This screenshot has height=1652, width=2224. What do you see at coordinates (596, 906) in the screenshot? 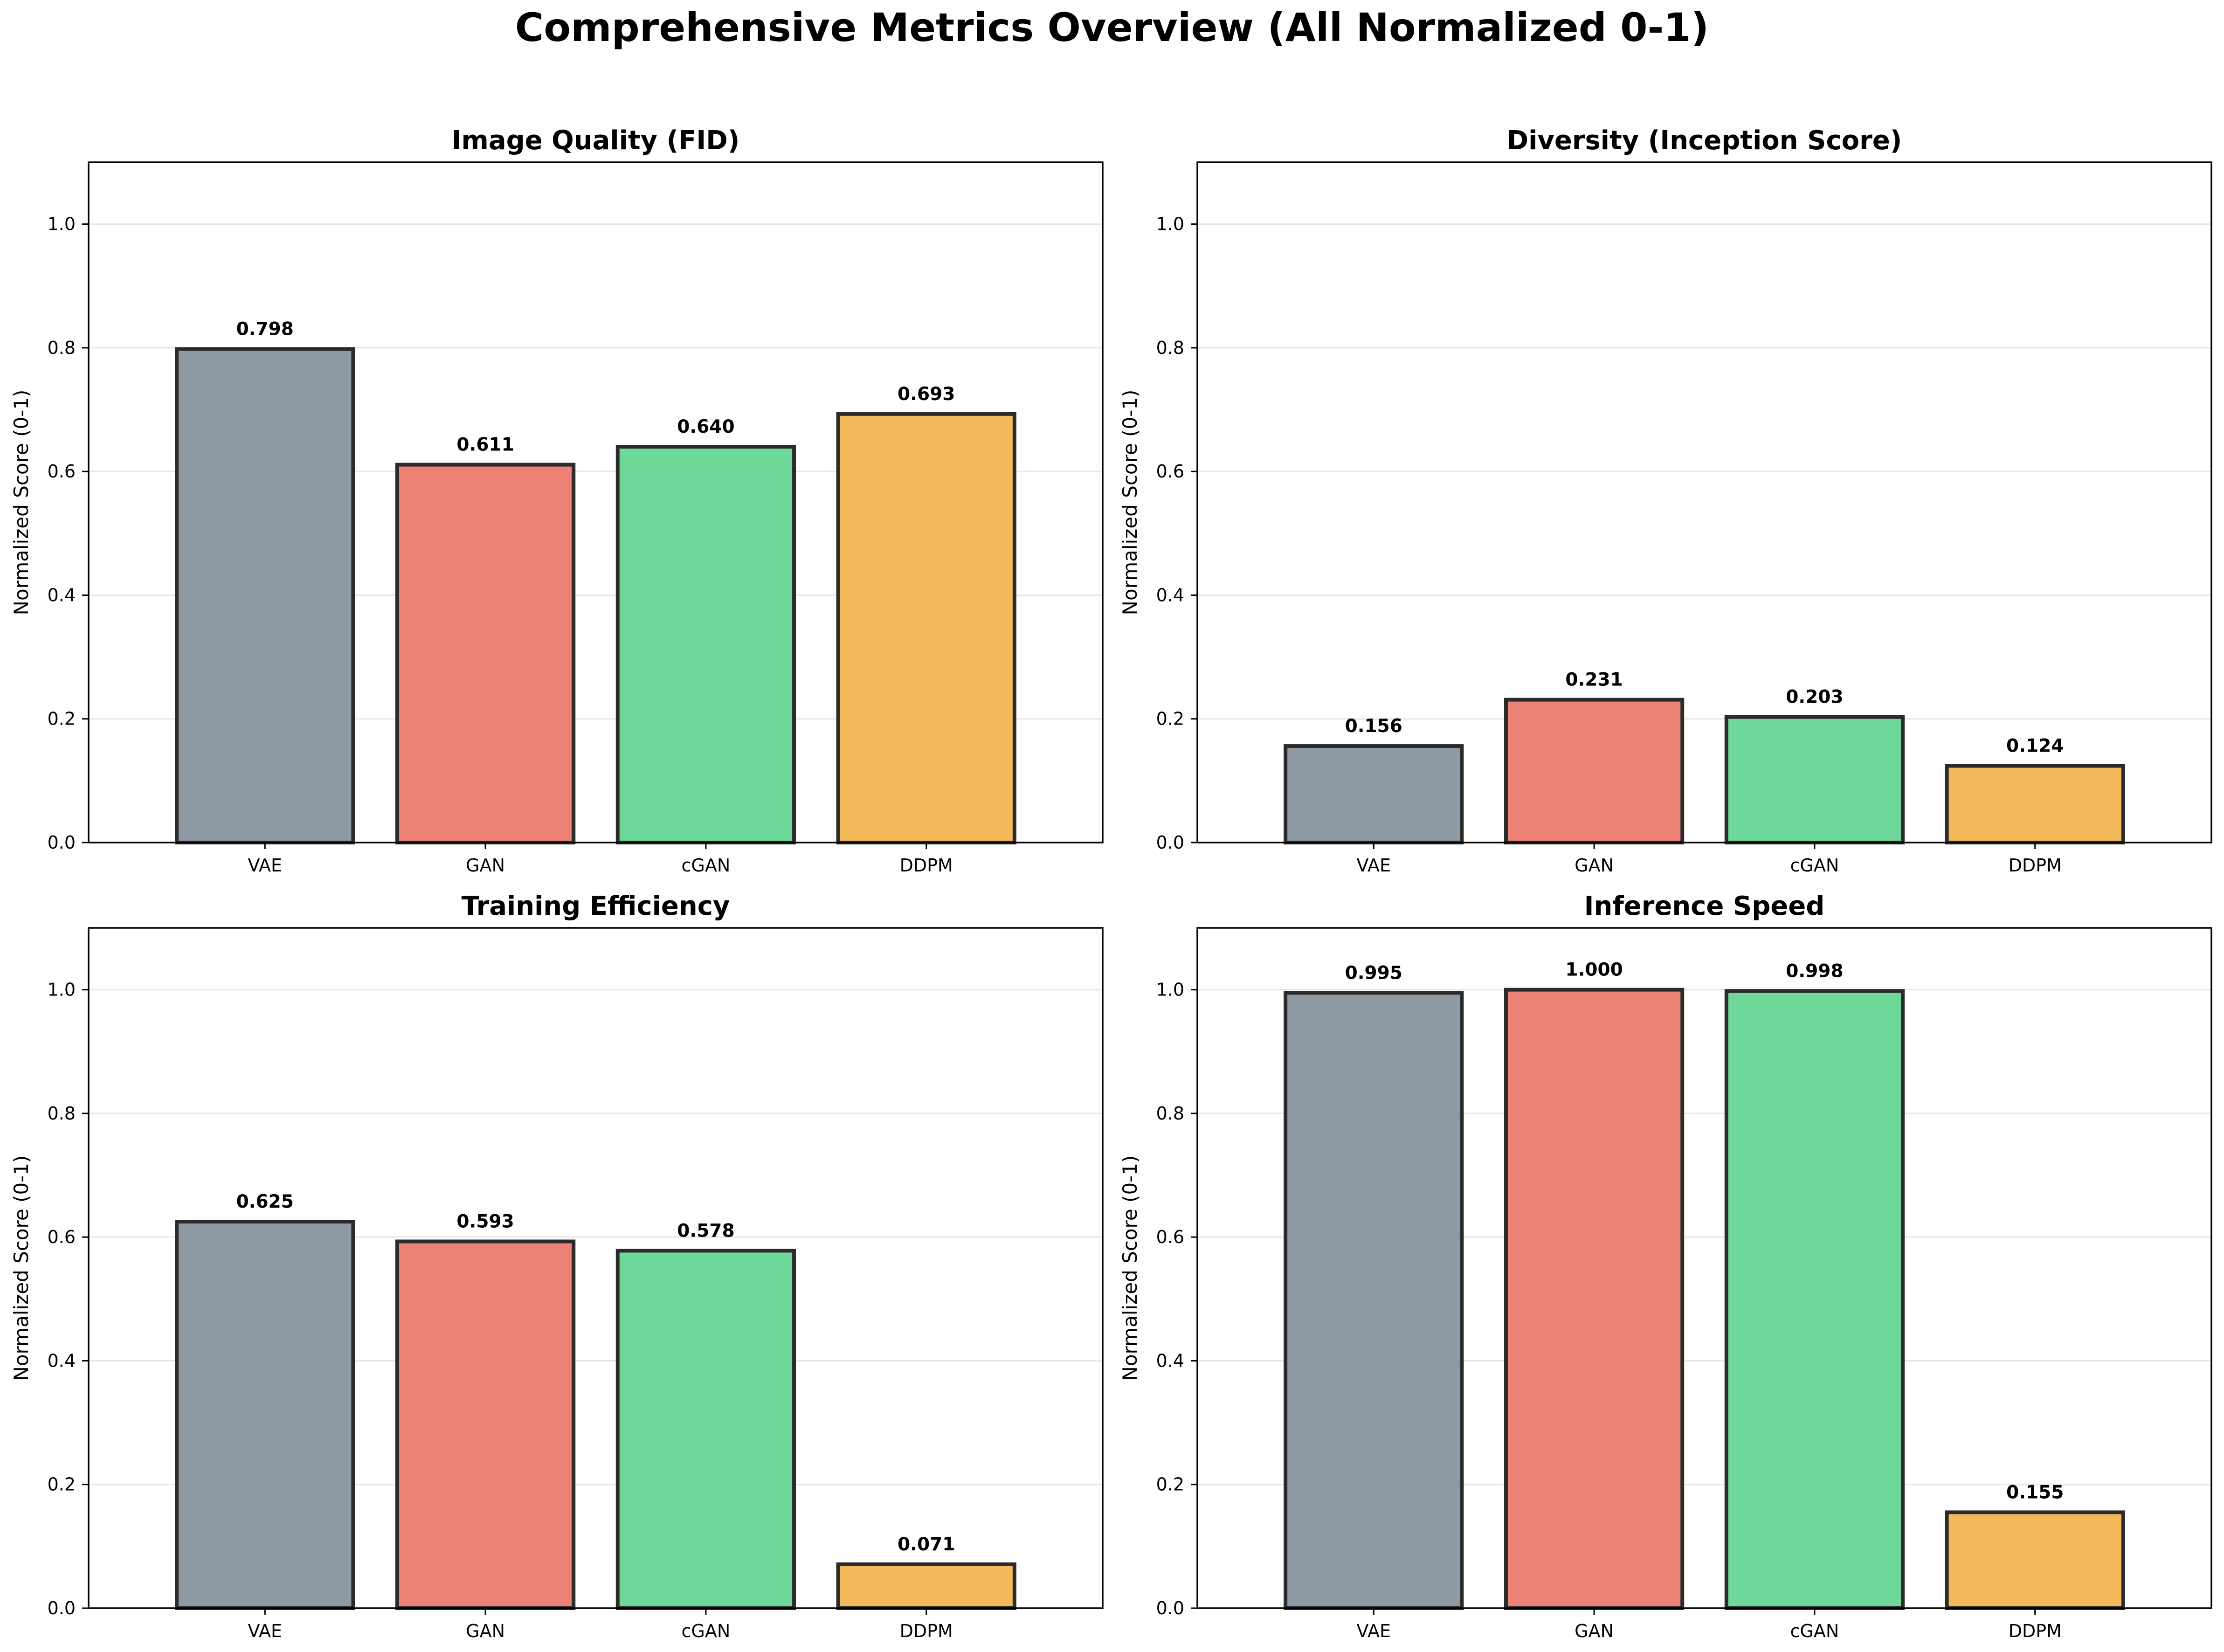
I see `panel-title: Training Efficiency` at bounding box center [596, 906].